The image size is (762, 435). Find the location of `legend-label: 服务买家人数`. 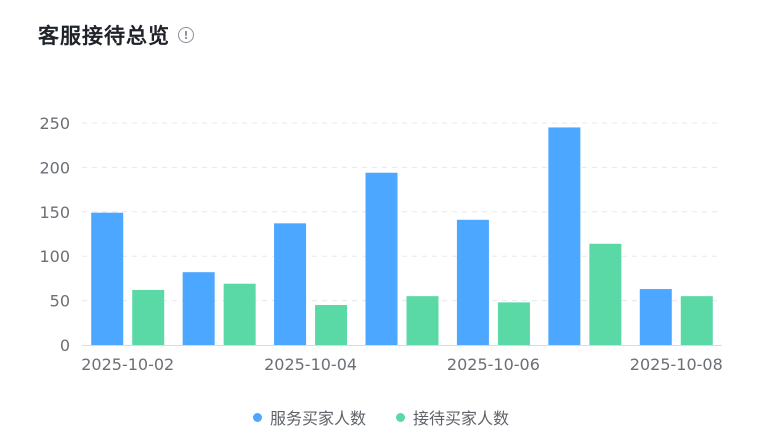

legend-label: 服务买家人数 is located at coordinates (317, 418).